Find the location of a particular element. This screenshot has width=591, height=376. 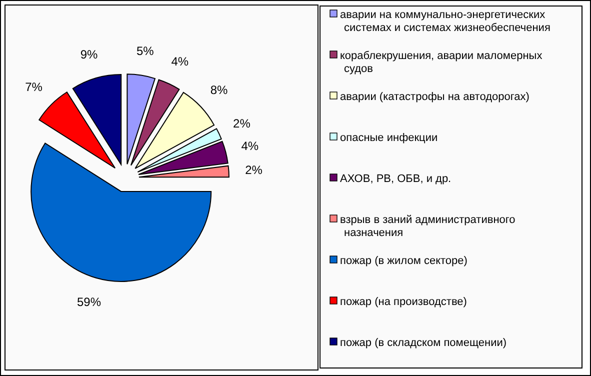

data-label: 9% is located at coordinates (89, 54).